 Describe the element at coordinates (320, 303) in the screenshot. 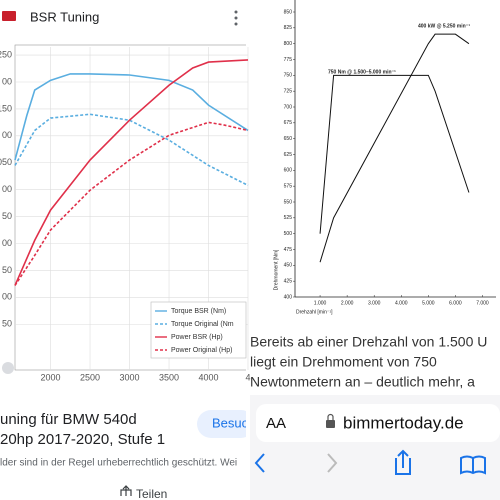

I see `x-tick-label: 1.000` at that location.